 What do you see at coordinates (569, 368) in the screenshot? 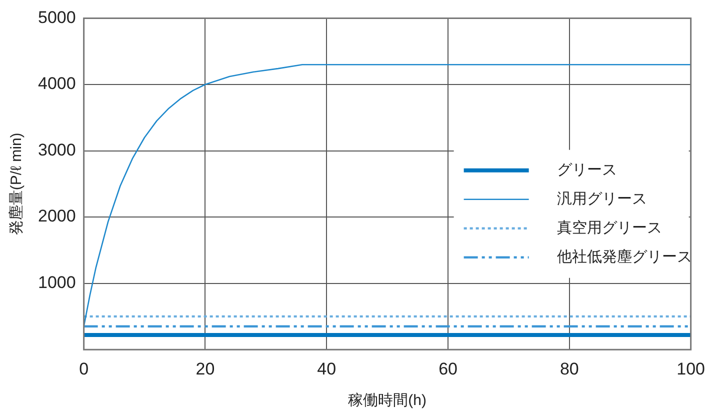
I see `x-tick-label: 80` at bounding box center [569, 368].